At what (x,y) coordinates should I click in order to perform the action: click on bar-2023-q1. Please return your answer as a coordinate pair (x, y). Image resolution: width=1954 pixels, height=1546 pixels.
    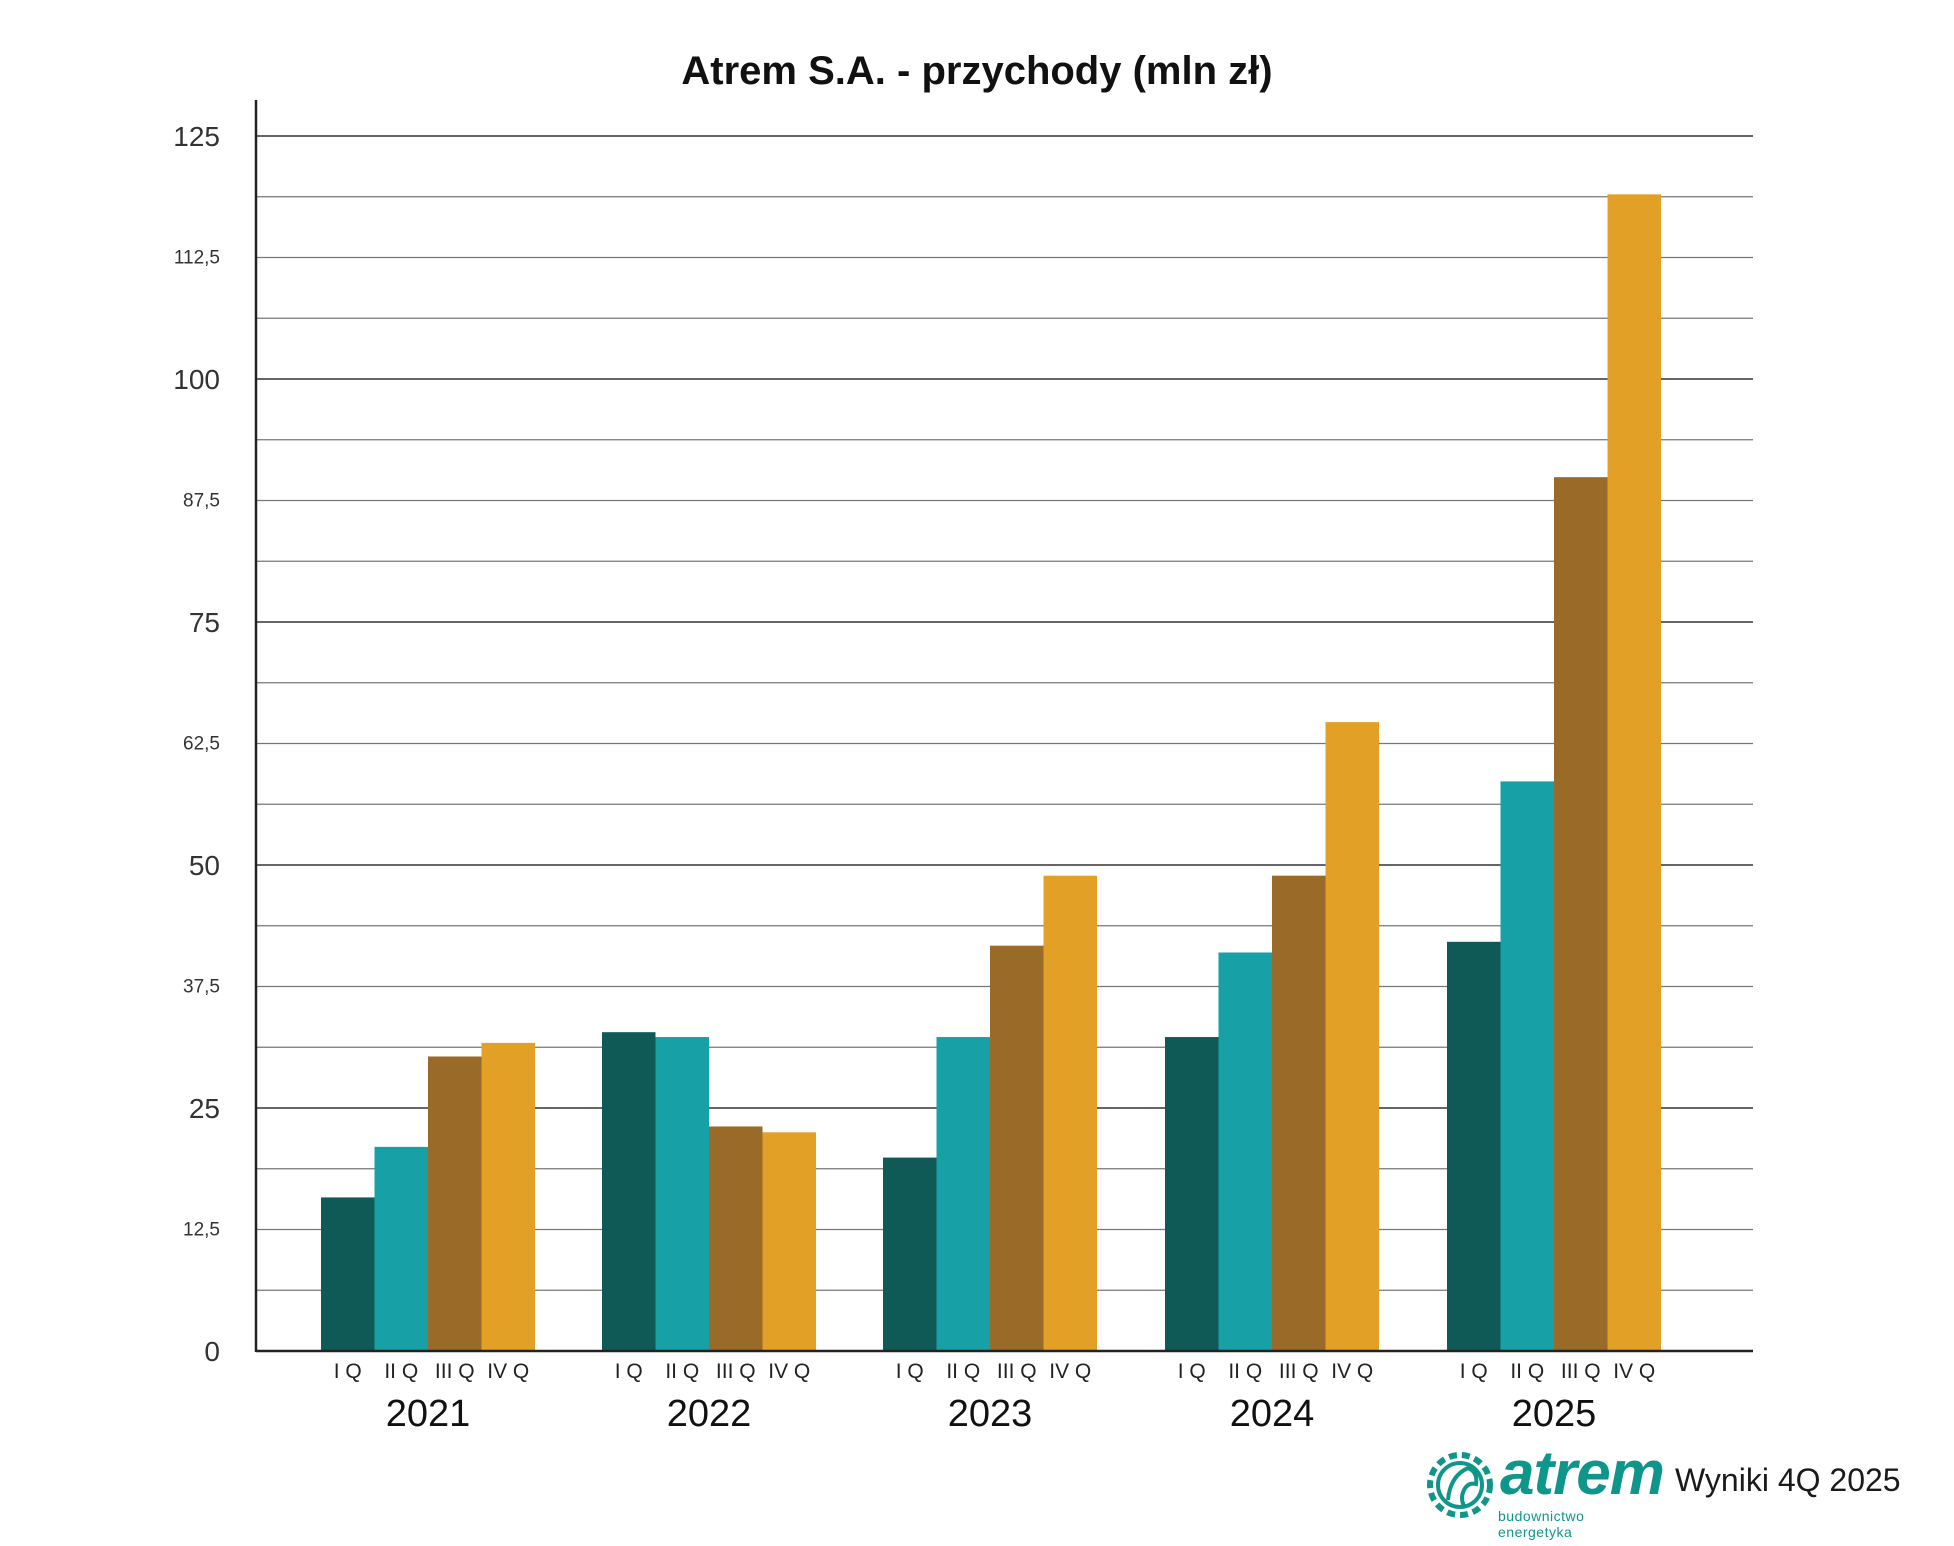
    Looking at the image, I should click on (910, 1254).